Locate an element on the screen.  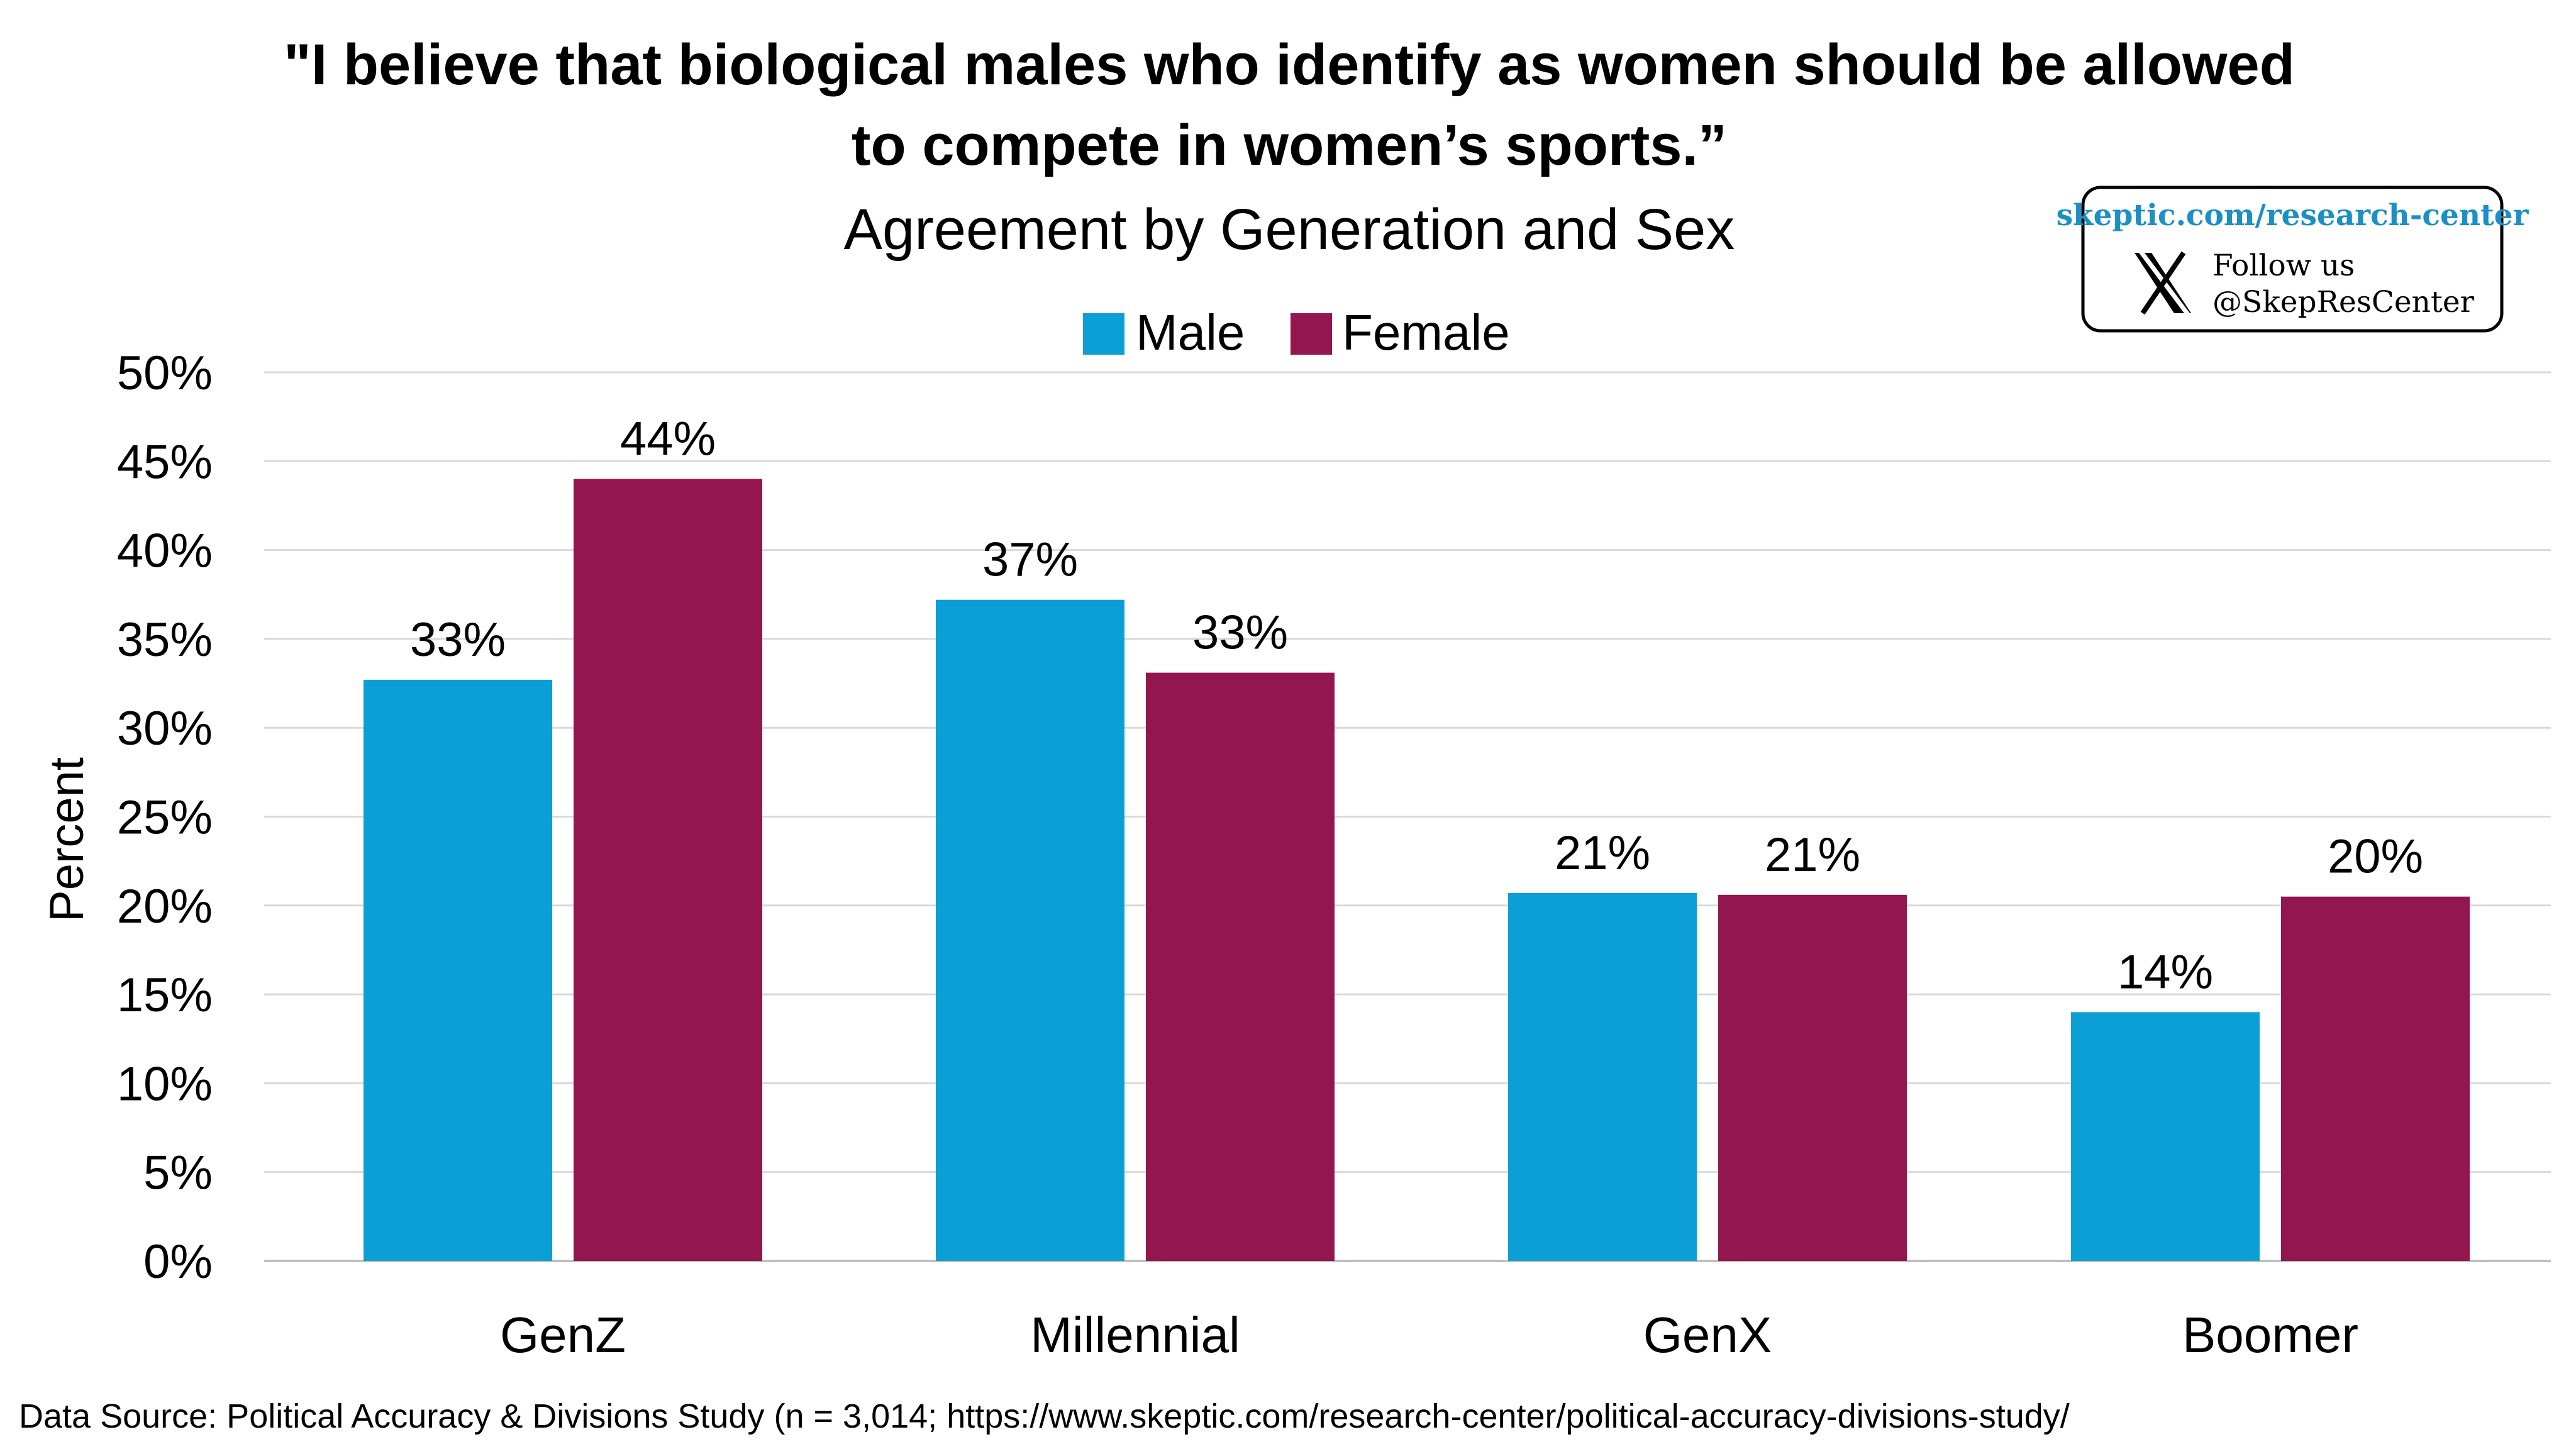
data-label-genz-female: 44% is located at coordinates (668, 439).